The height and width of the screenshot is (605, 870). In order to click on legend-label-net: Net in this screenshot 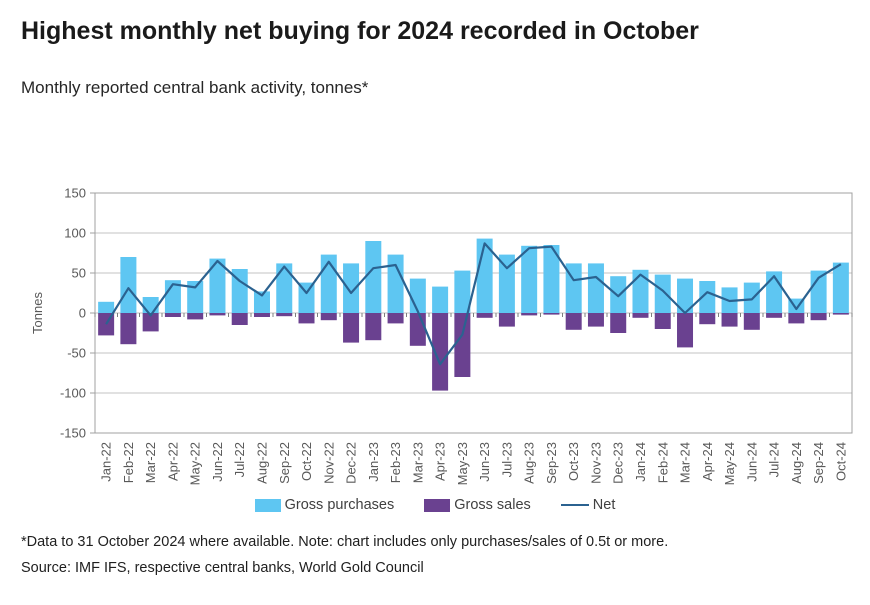, I will do `click(604, 505)`.